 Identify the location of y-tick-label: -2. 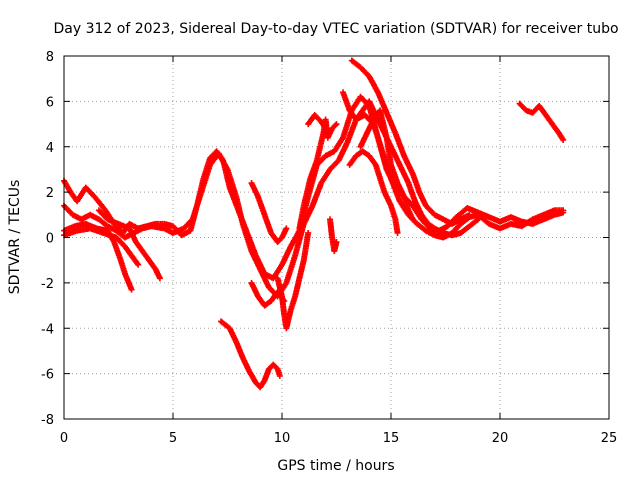
(47, 284).